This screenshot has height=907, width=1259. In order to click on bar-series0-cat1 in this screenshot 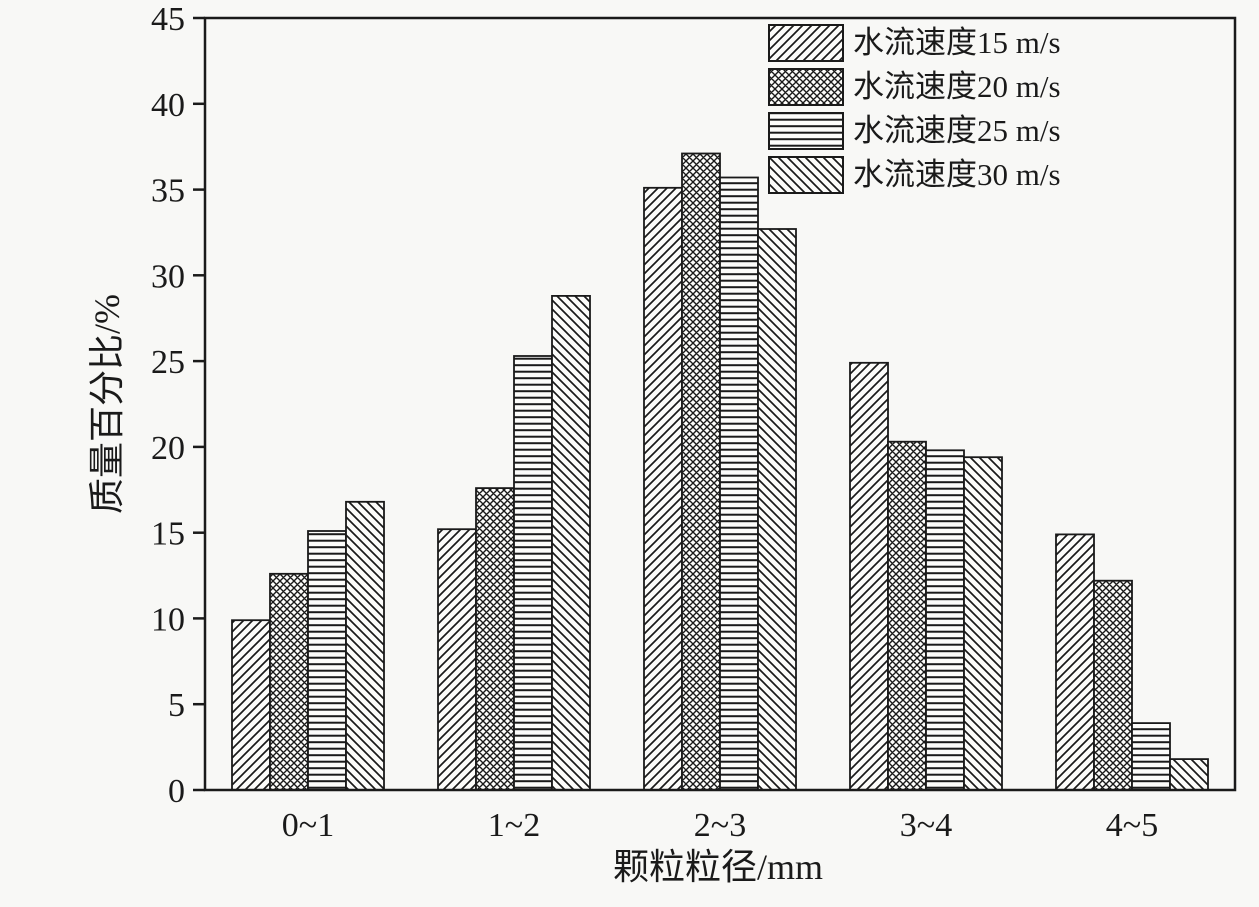, I will do `click(457, 659)`.